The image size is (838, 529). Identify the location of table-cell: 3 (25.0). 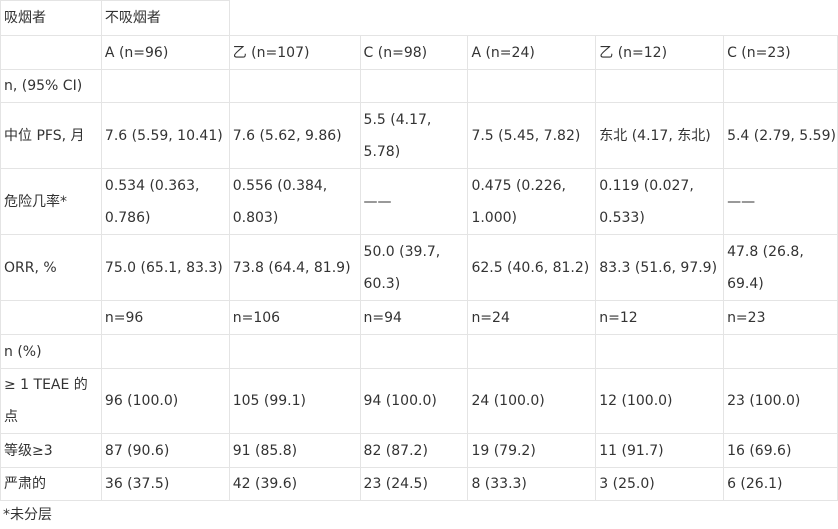
(660, 484).